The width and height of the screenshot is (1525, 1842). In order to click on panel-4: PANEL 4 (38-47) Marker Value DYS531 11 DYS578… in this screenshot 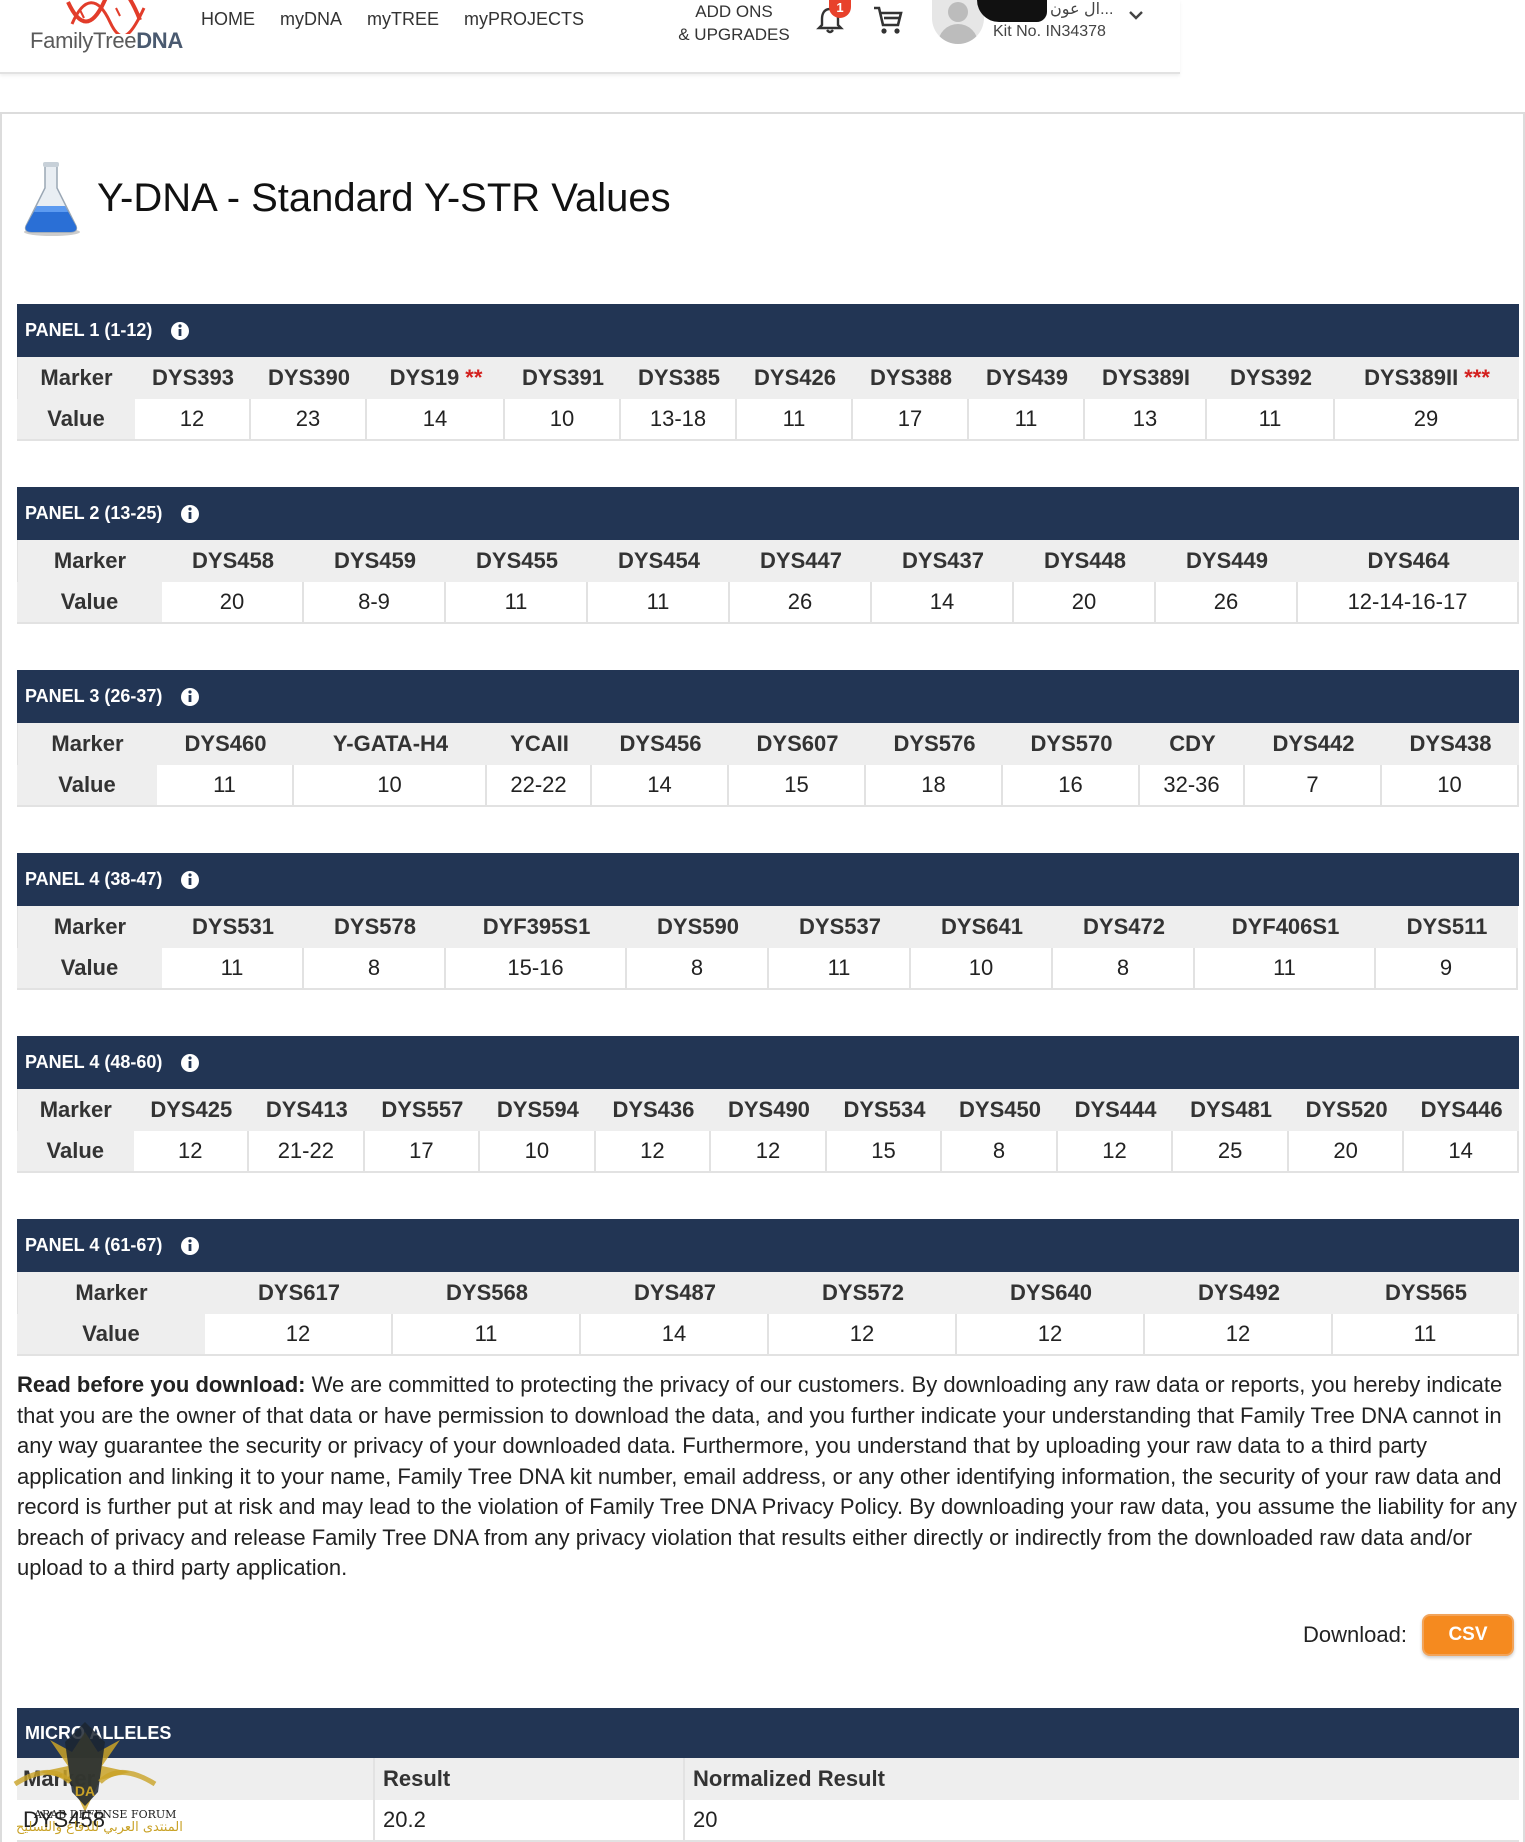, I will do `click(768, 921)`.